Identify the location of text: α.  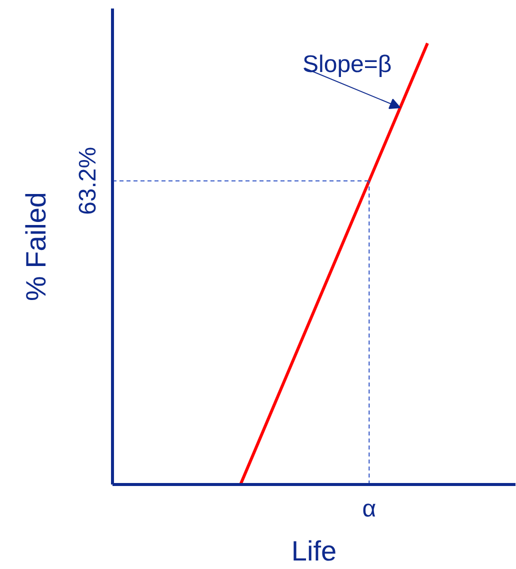
(369, 509).